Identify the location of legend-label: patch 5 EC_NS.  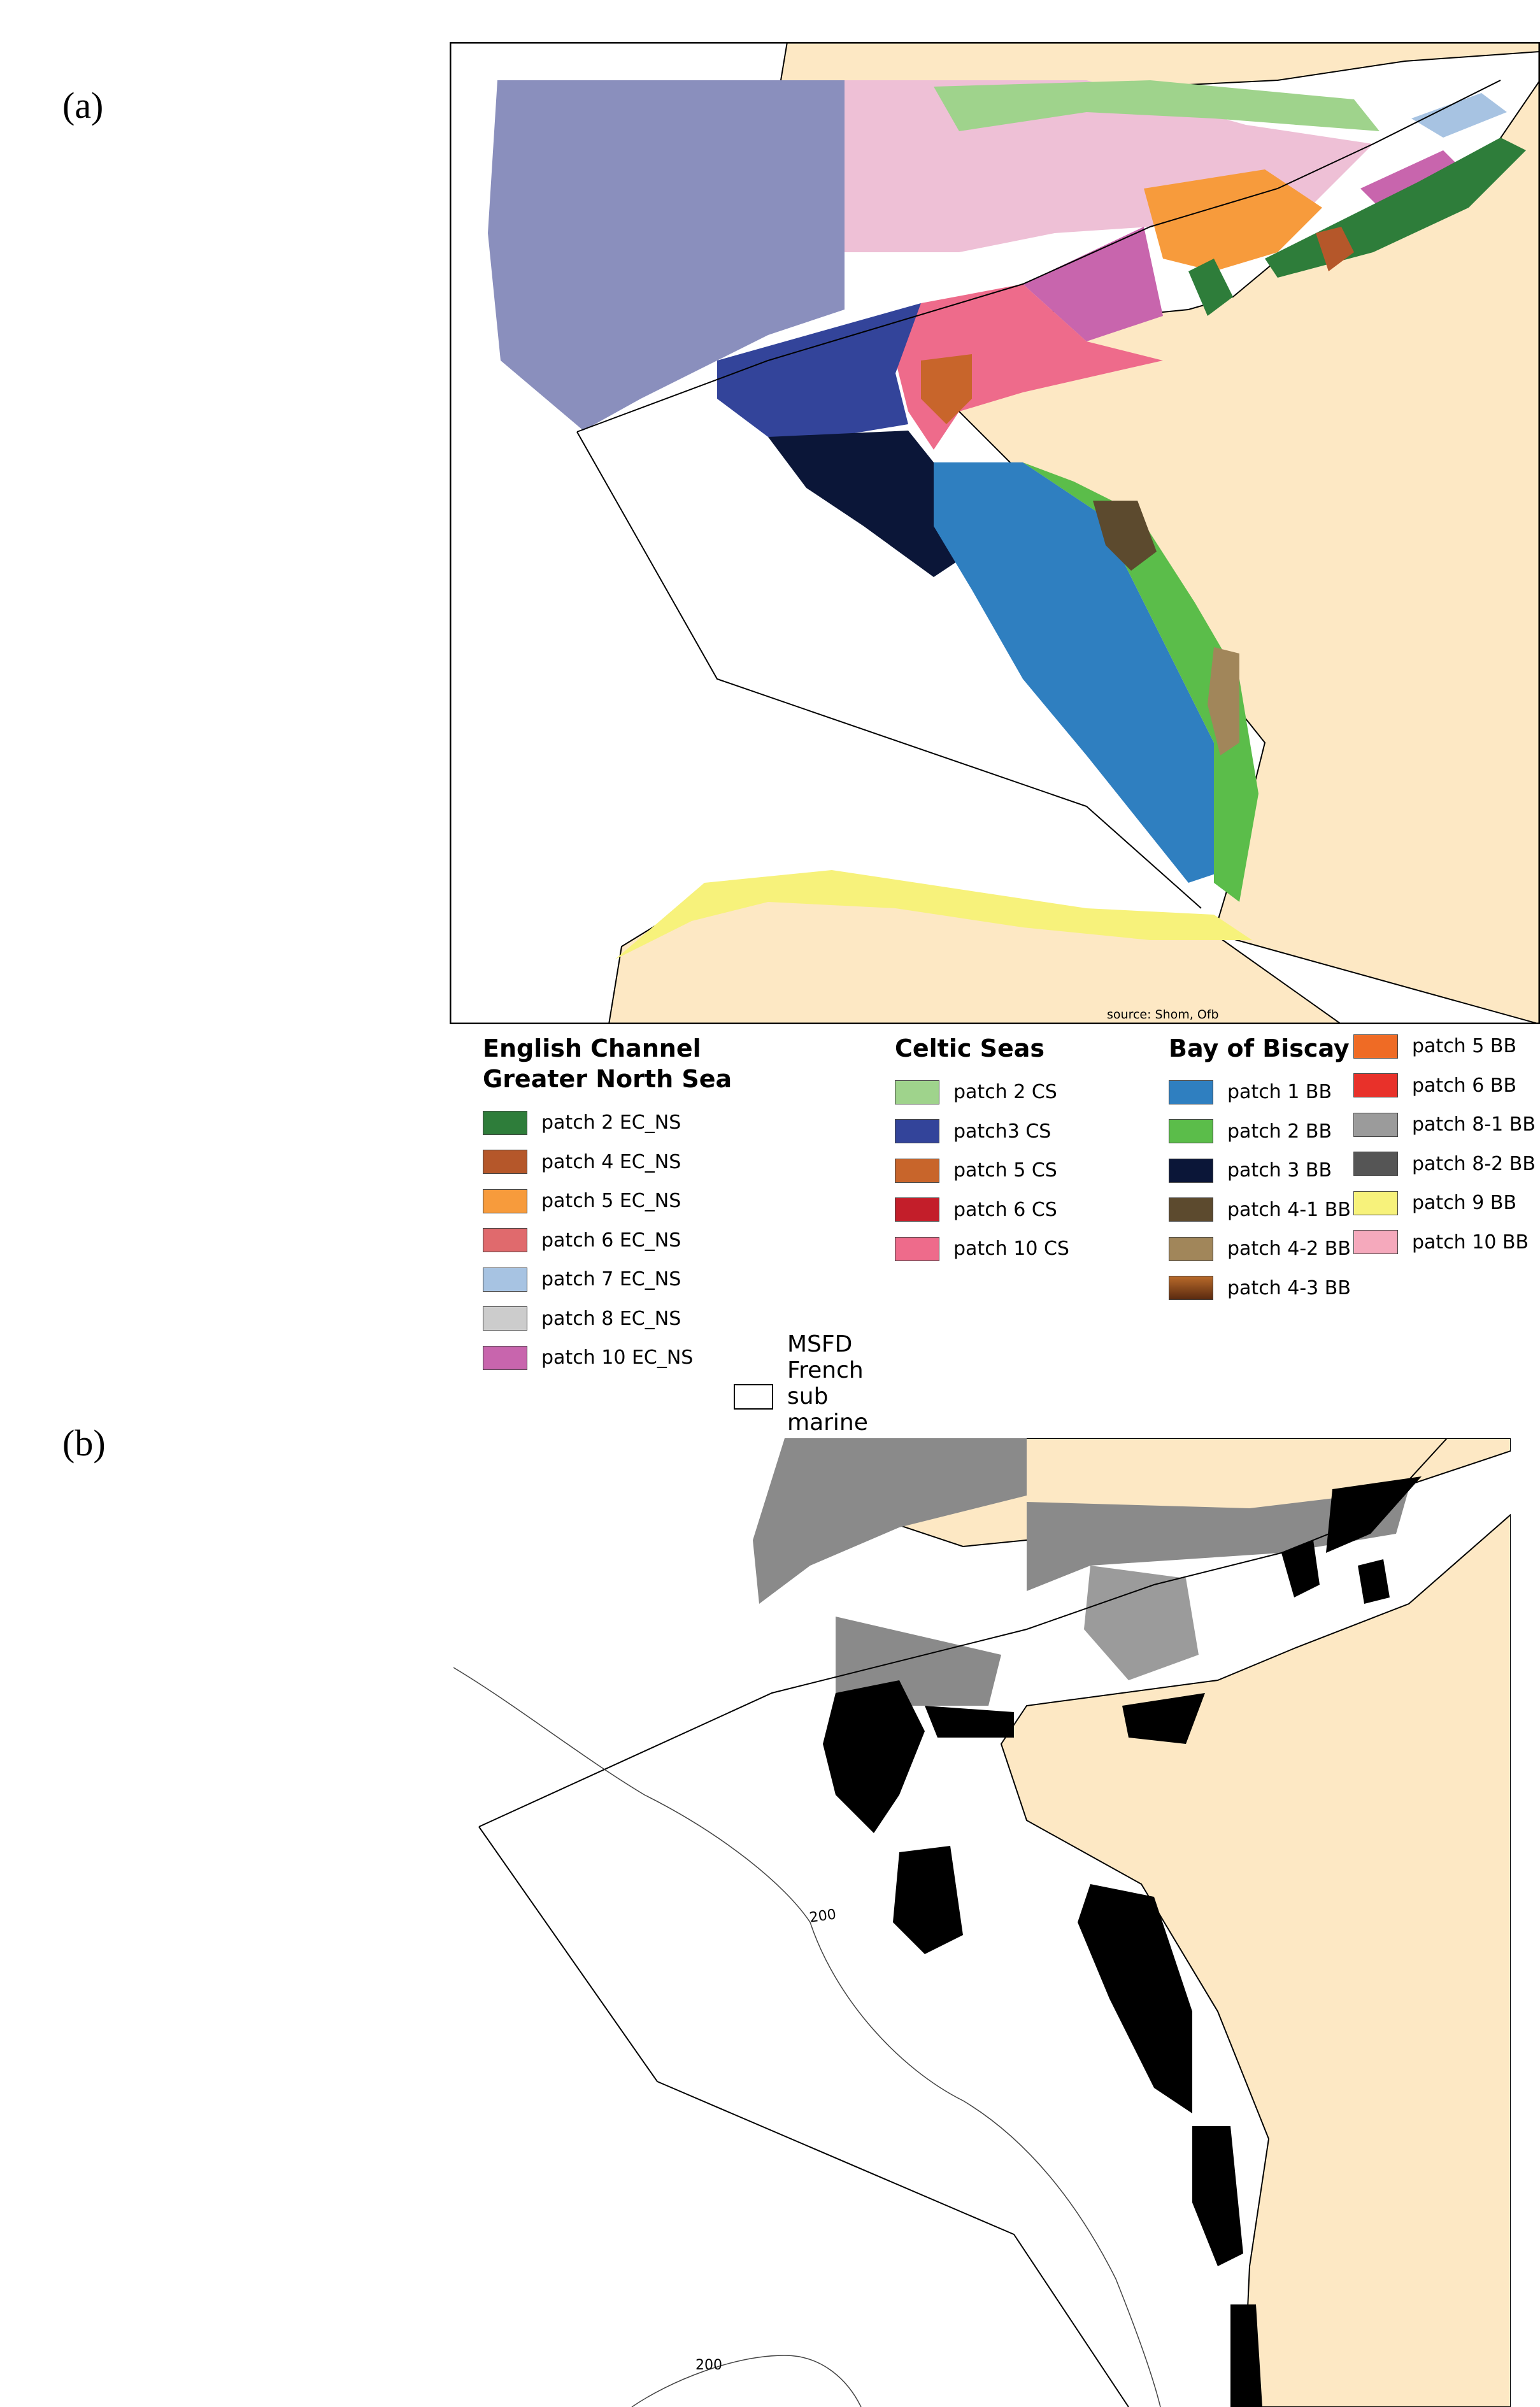
(611, 1201).